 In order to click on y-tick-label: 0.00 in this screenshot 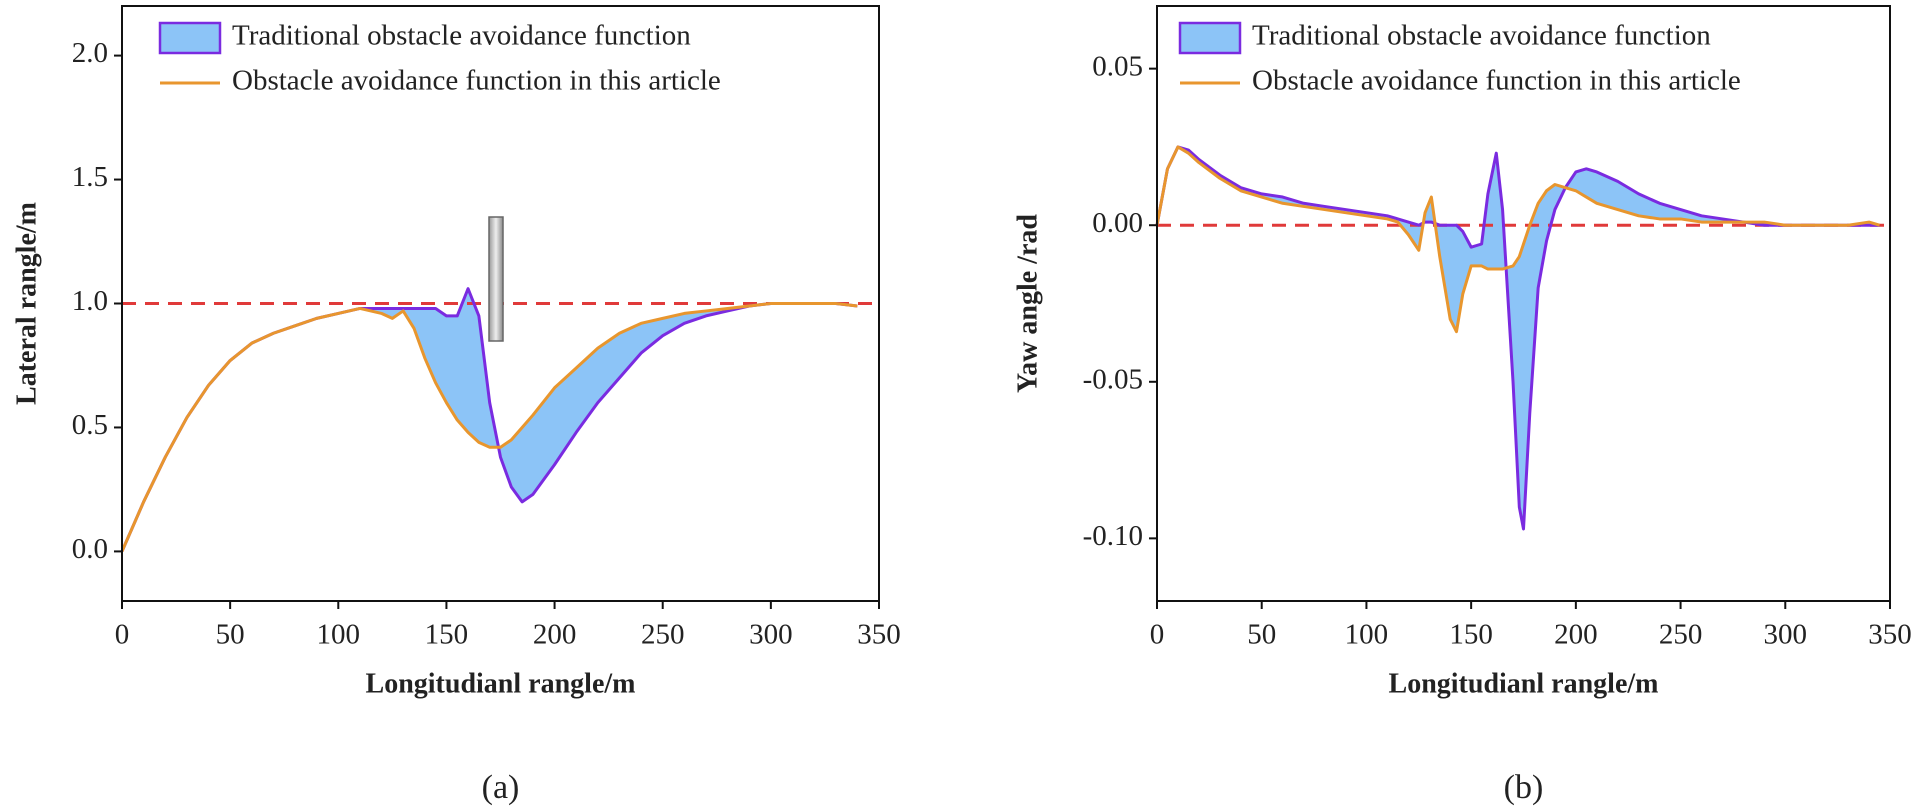, I will do `click(1117, 223)`.